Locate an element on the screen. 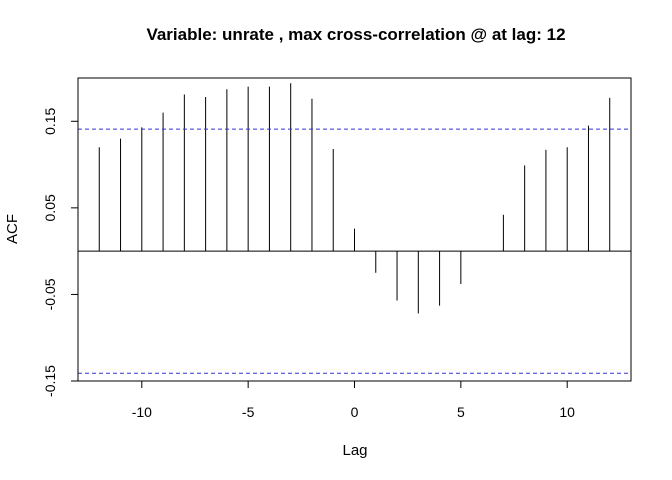  y-axis: -0.15 -0.05 0.05 0.15 is located at coordinates (60, 252).